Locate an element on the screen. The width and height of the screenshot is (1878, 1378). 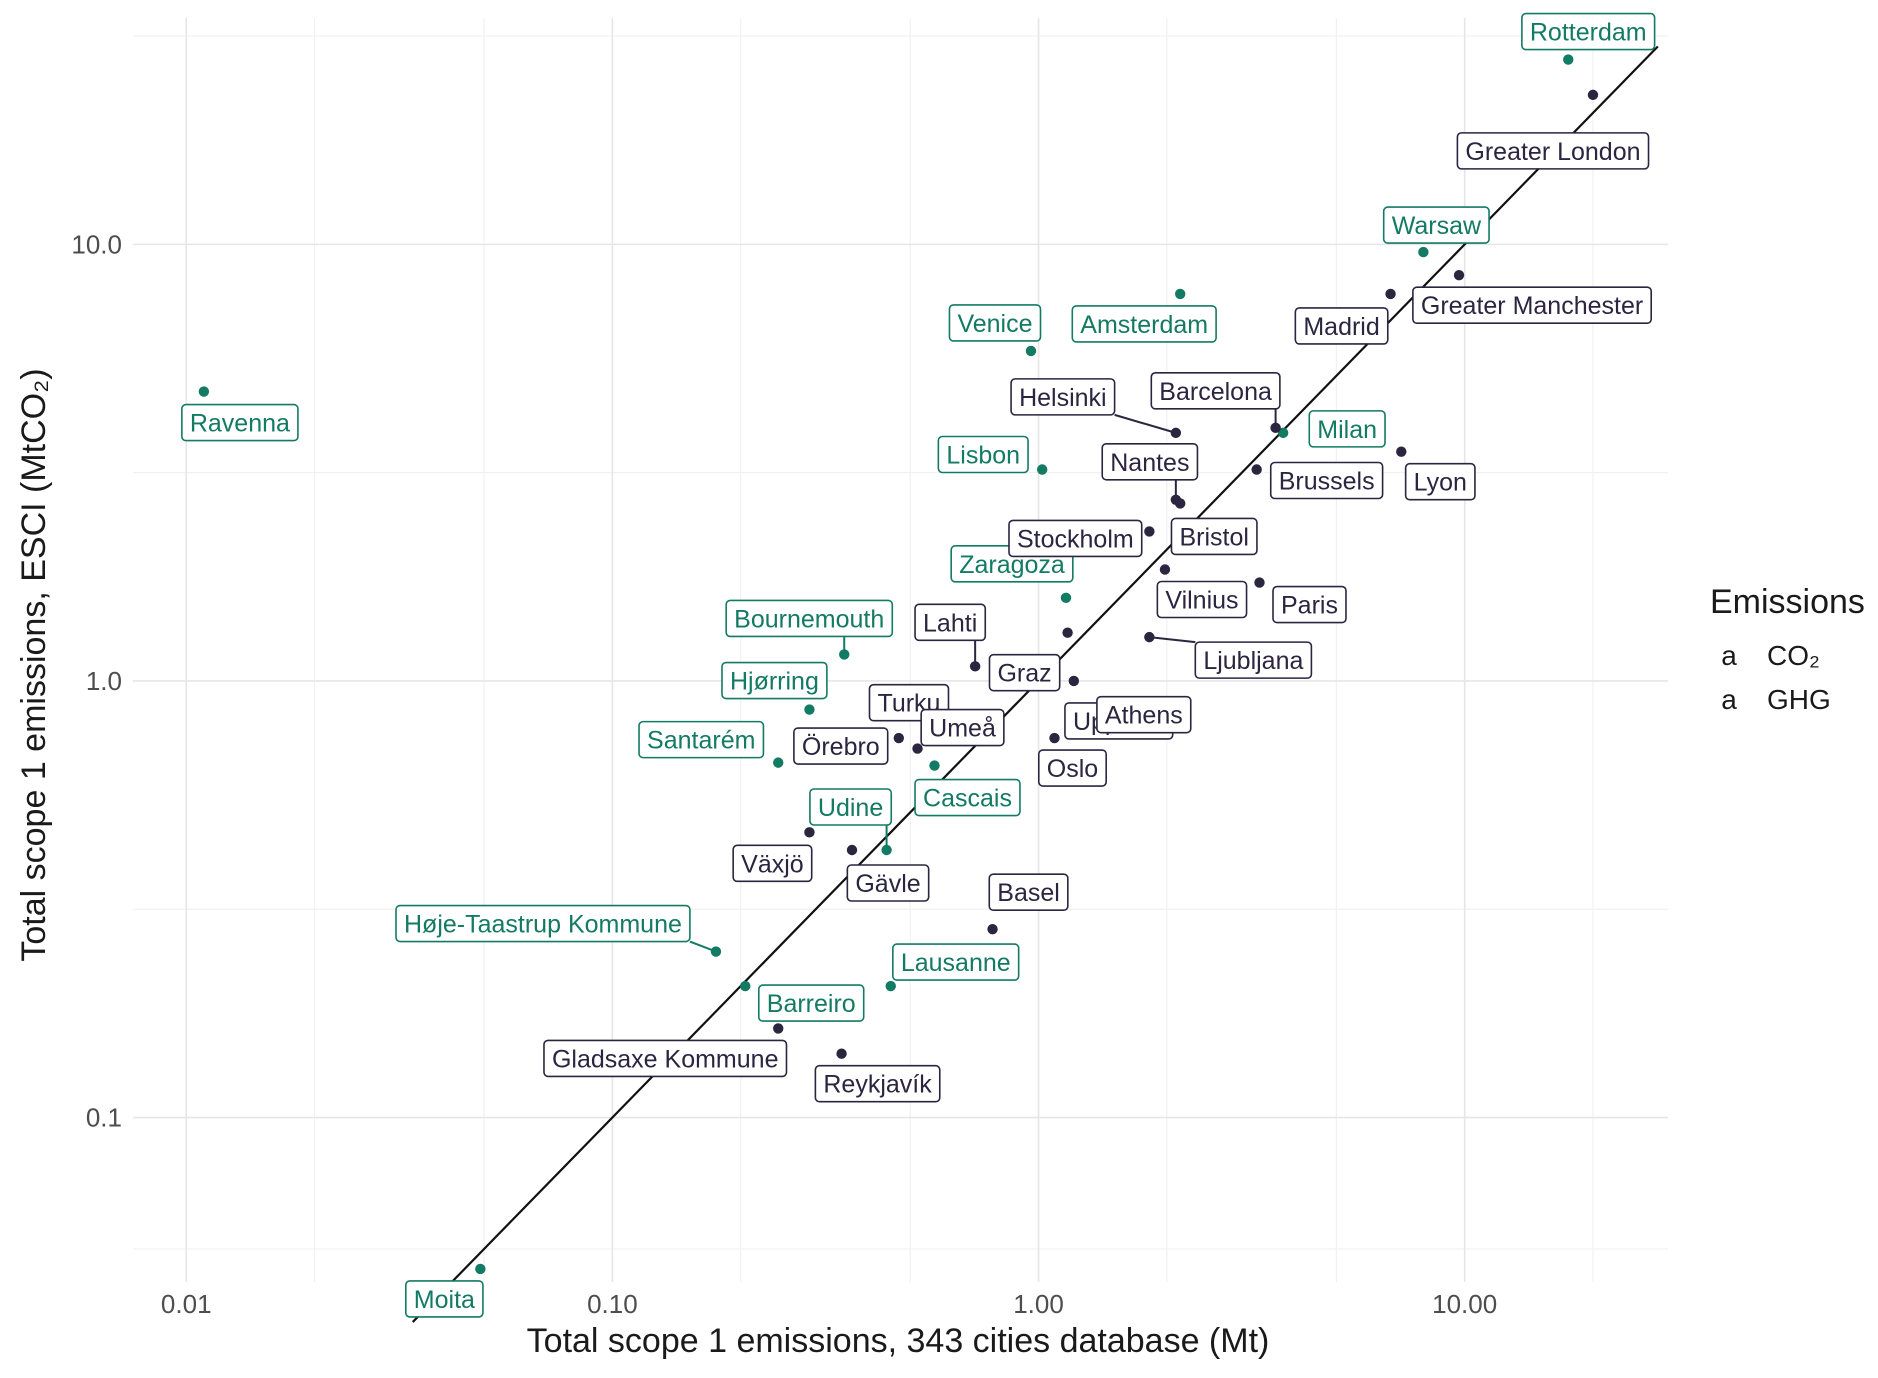
point-graz is located at coordinates (1067, 632).